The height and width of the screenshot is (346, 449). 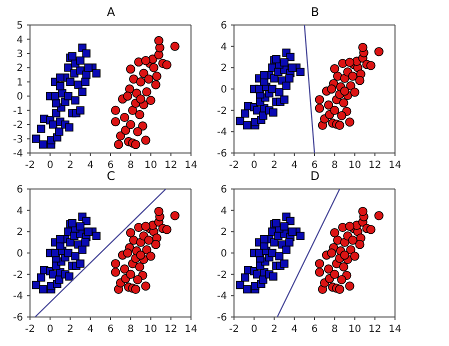 What do you see at coordinates (19, 54) in the screenshot?
I see `y-tick-label: 3` at bounding box center [19, 54].